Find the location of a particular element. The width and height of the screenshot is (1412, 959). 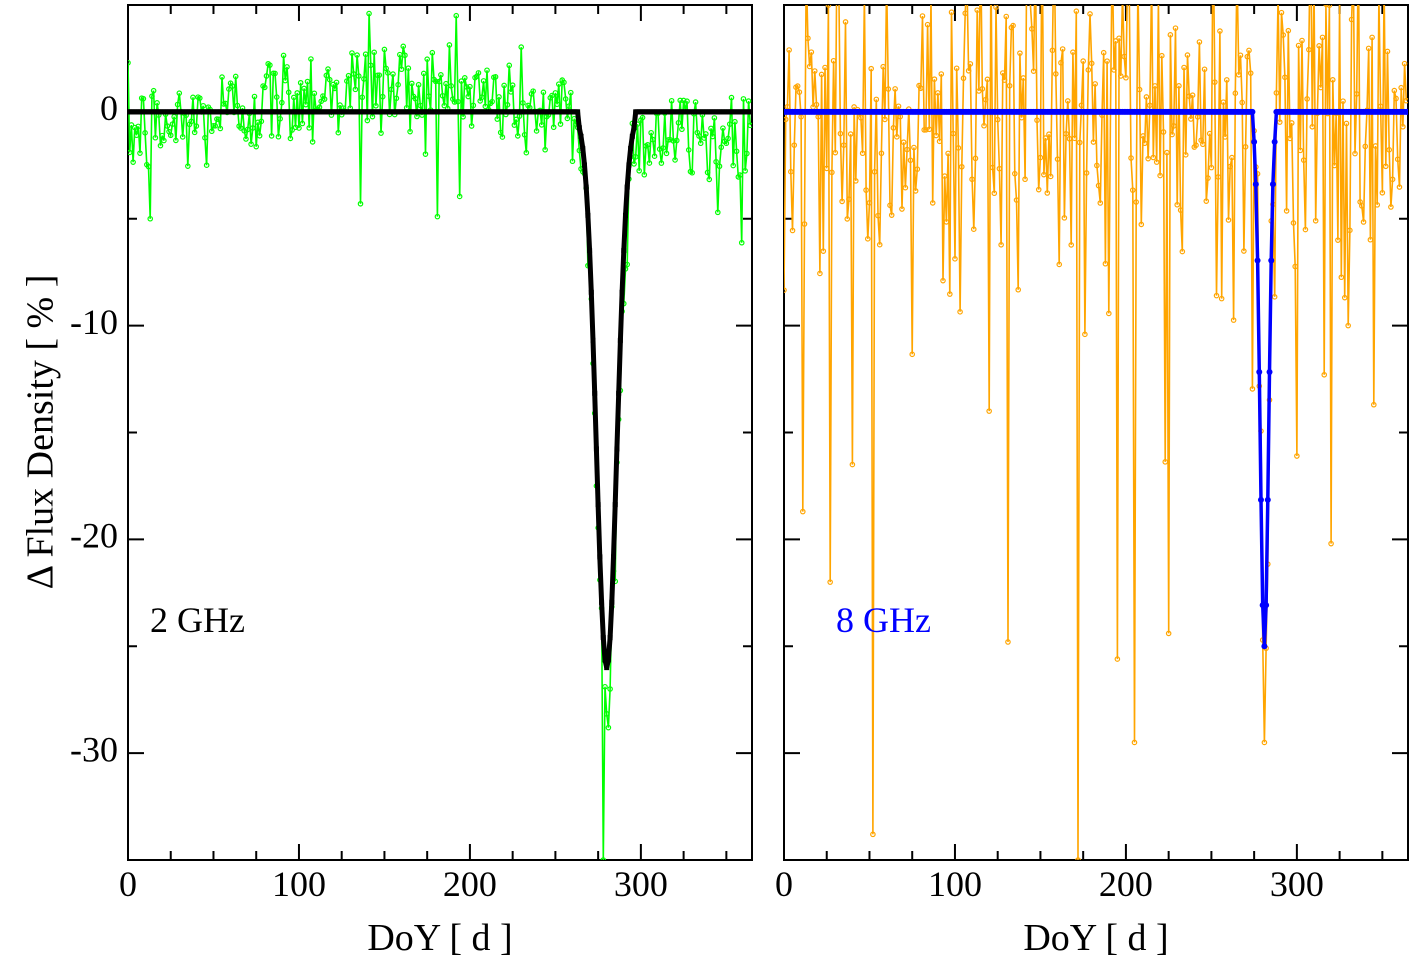

x-axis-label-8ghz: DoY [ d ] is located at coordinates (1095, 938).